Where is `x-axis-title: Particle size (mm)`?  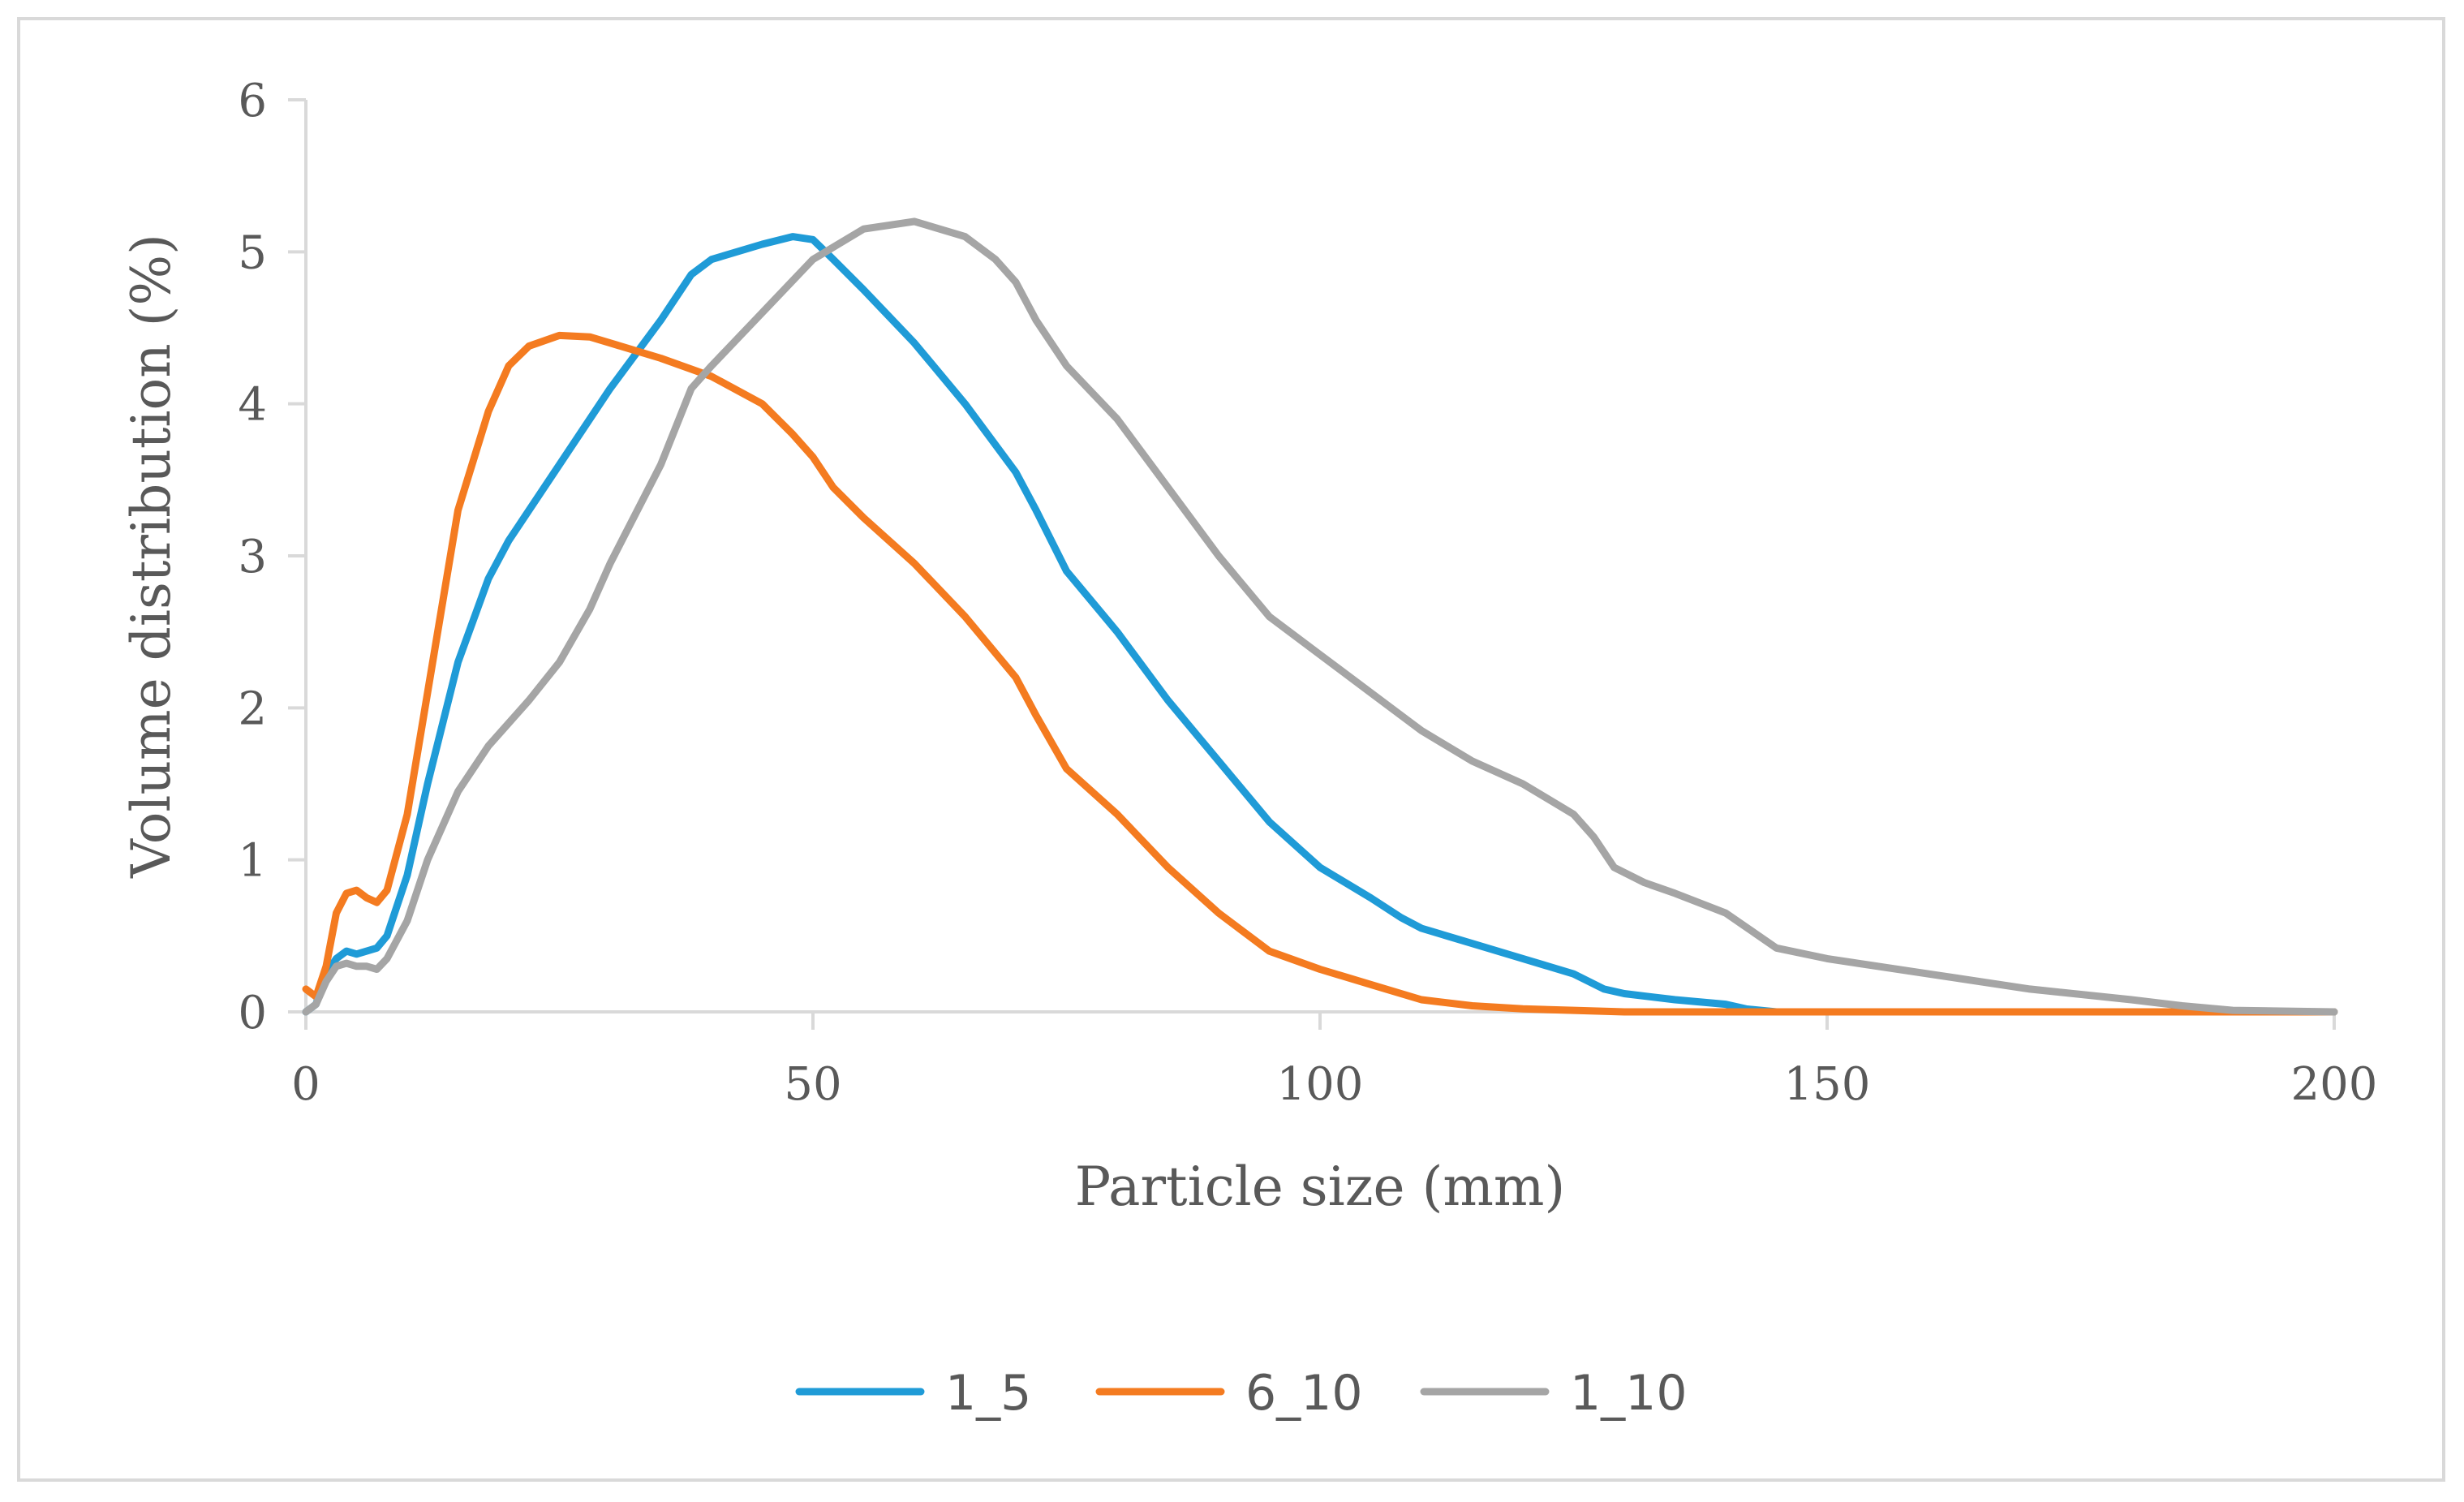 x-axis-title: Particle size (mm) is located at coordinates (1320, 1187).